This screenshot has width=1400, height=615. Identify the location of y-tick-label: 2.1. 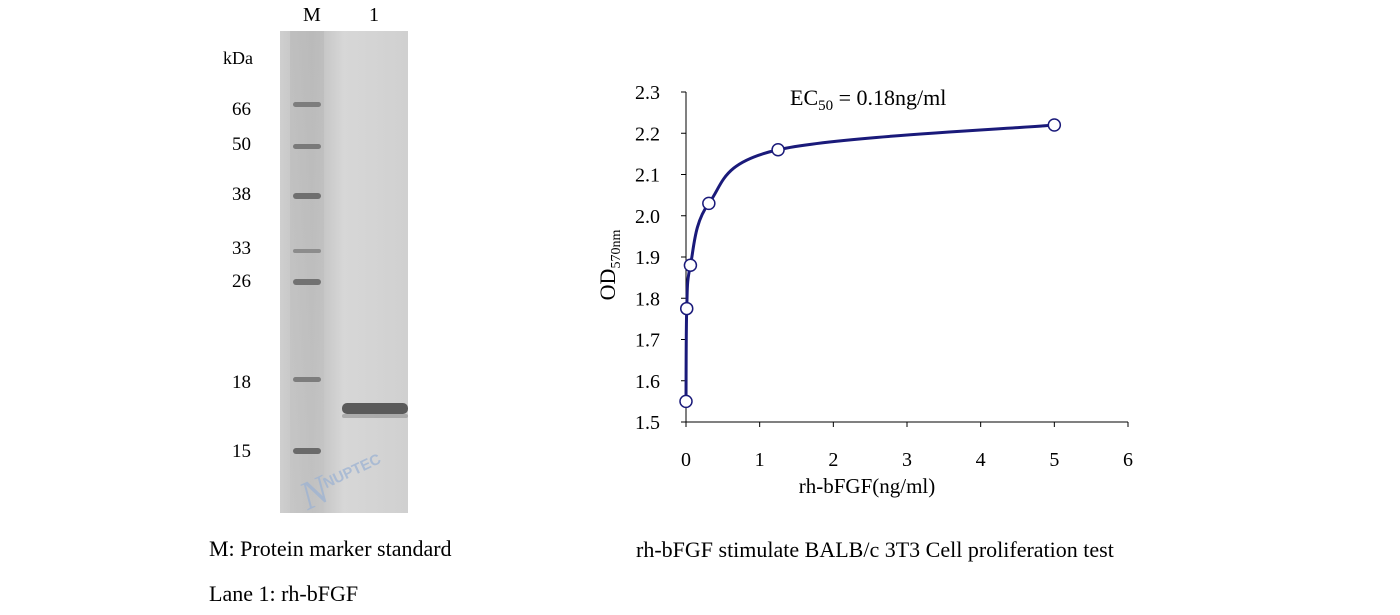
(647, 176).